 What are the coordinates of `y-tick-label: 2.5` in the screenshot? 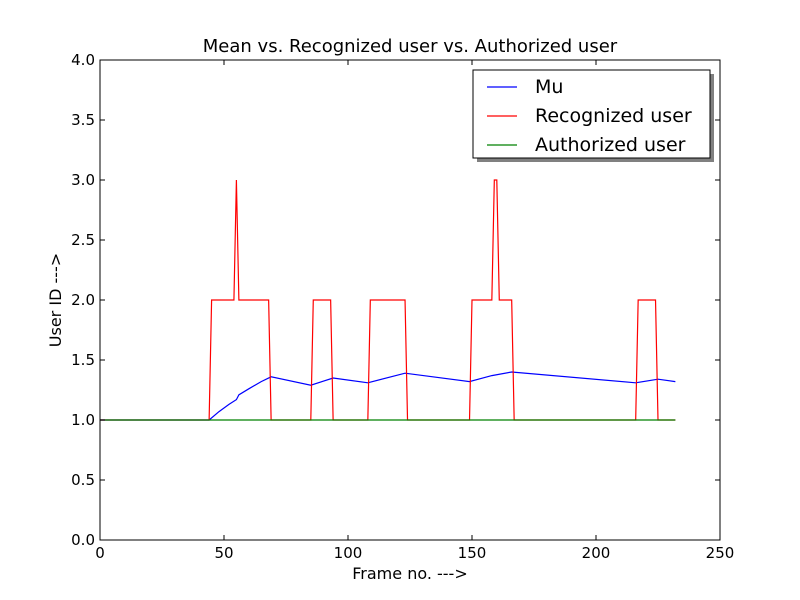 It's located at (83, 240).